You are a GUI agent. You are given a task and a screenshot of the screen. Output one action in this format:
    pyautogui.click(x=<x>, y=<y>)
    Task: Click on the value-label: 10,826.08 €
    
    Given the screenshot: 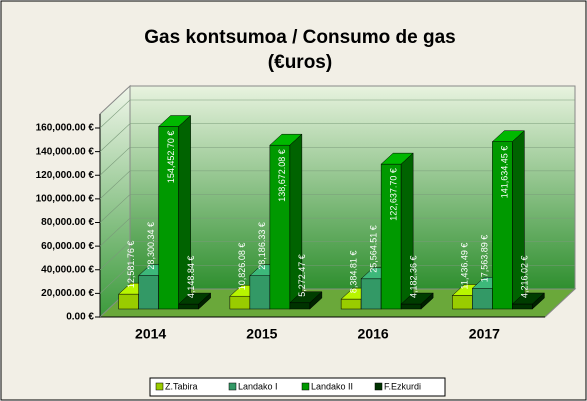 What is the action you would take?
    pyautogui.click(x=242, y=267)
    